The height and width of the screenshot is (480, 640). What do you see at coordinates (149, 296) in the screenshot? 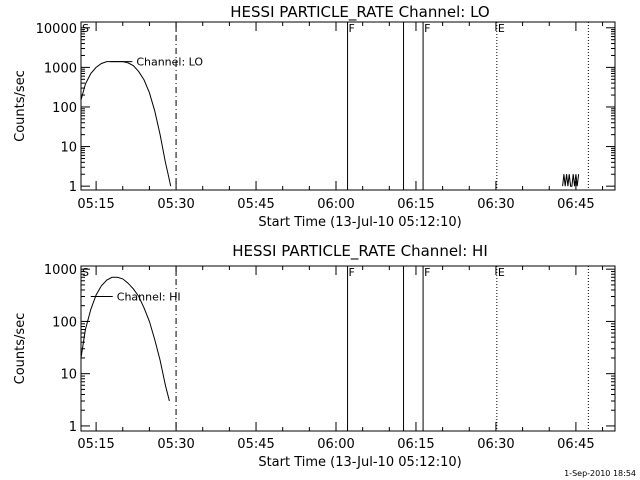
I see `legend-label: Channel: HI` at bounding box center [149, 296].